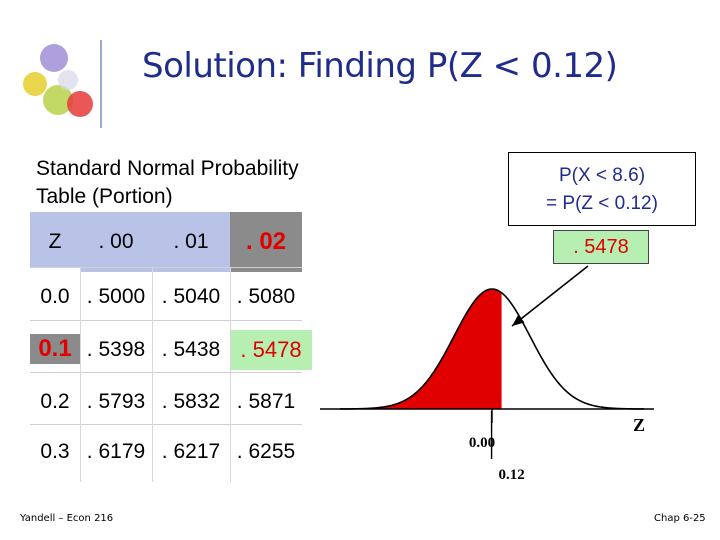  I want to click on equation-line-1: P(X < 8.6), so click(602, 175).